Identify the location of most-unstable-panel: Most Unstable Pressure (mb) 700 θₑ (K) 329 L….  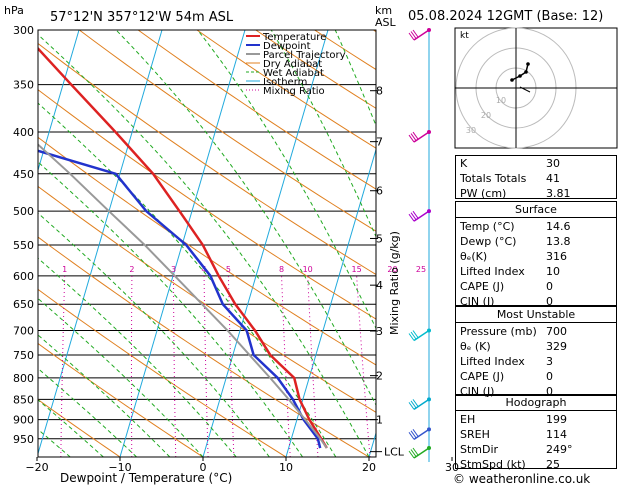
(536, 351).